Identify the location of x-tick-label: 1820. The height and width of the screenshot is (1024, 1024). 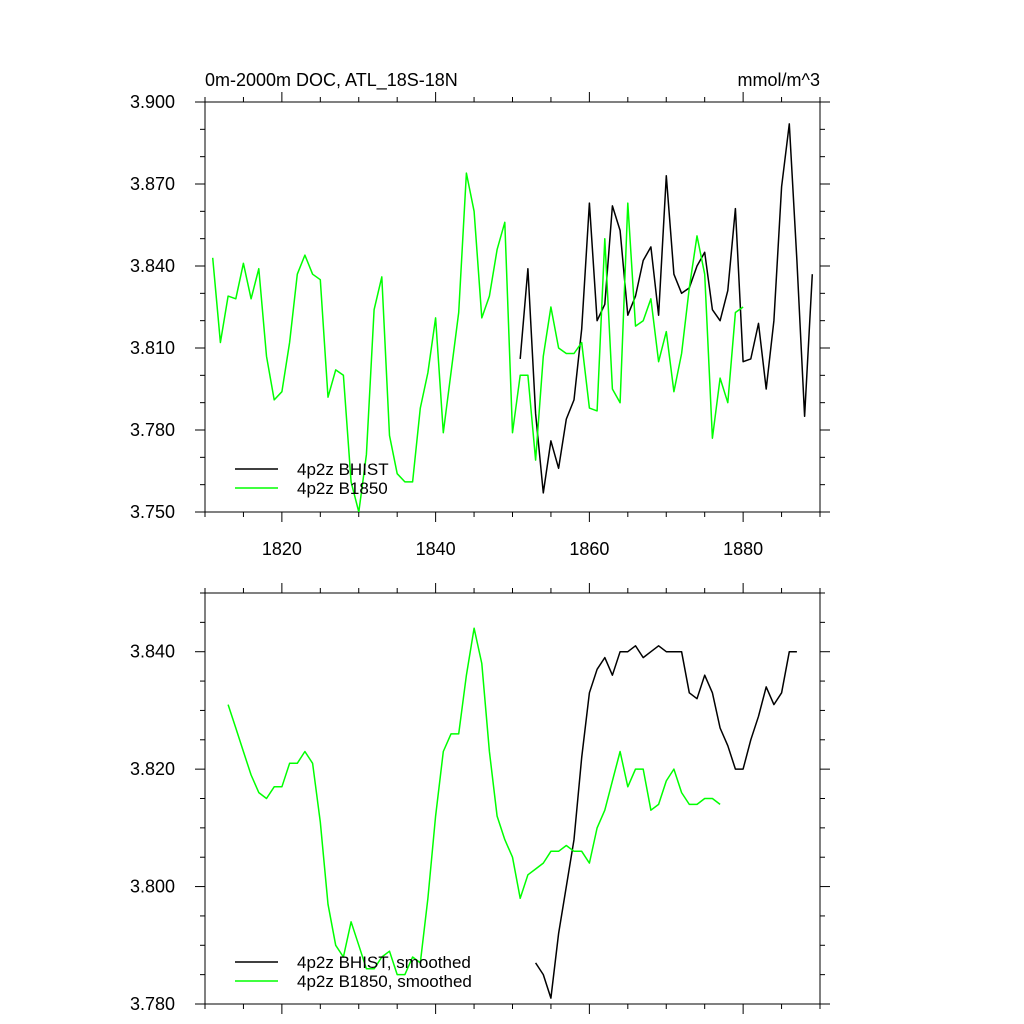
(282, 549).